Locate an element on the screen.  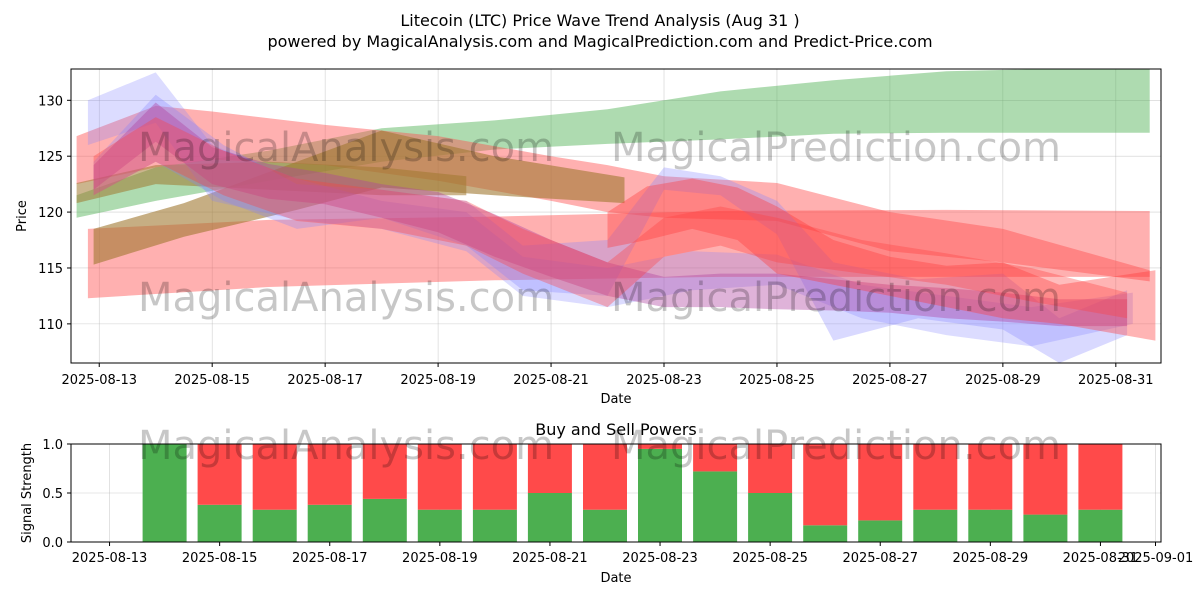
signal-y-tick-label-0: 0.0 is located at coordinates (52, 543).